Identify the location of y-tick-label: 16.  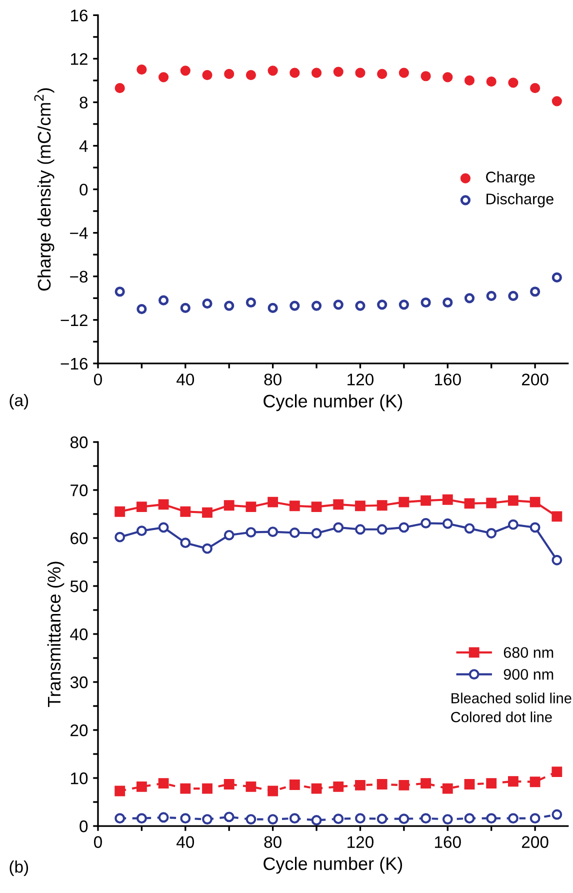
(79, 16).